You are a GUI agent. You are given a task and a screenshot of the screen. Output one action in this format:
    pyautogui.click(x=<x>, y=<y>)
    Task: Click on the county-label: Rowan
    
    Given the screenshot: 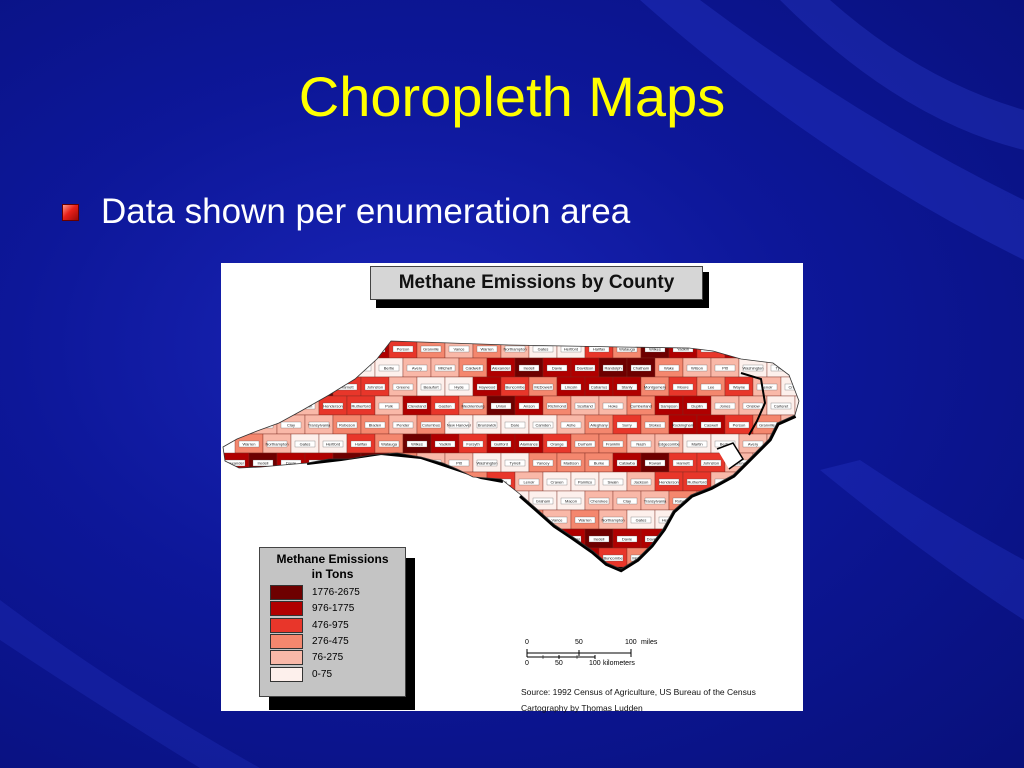 What is the action you would take?
    pyautogui.click(x=655, y=463)
    